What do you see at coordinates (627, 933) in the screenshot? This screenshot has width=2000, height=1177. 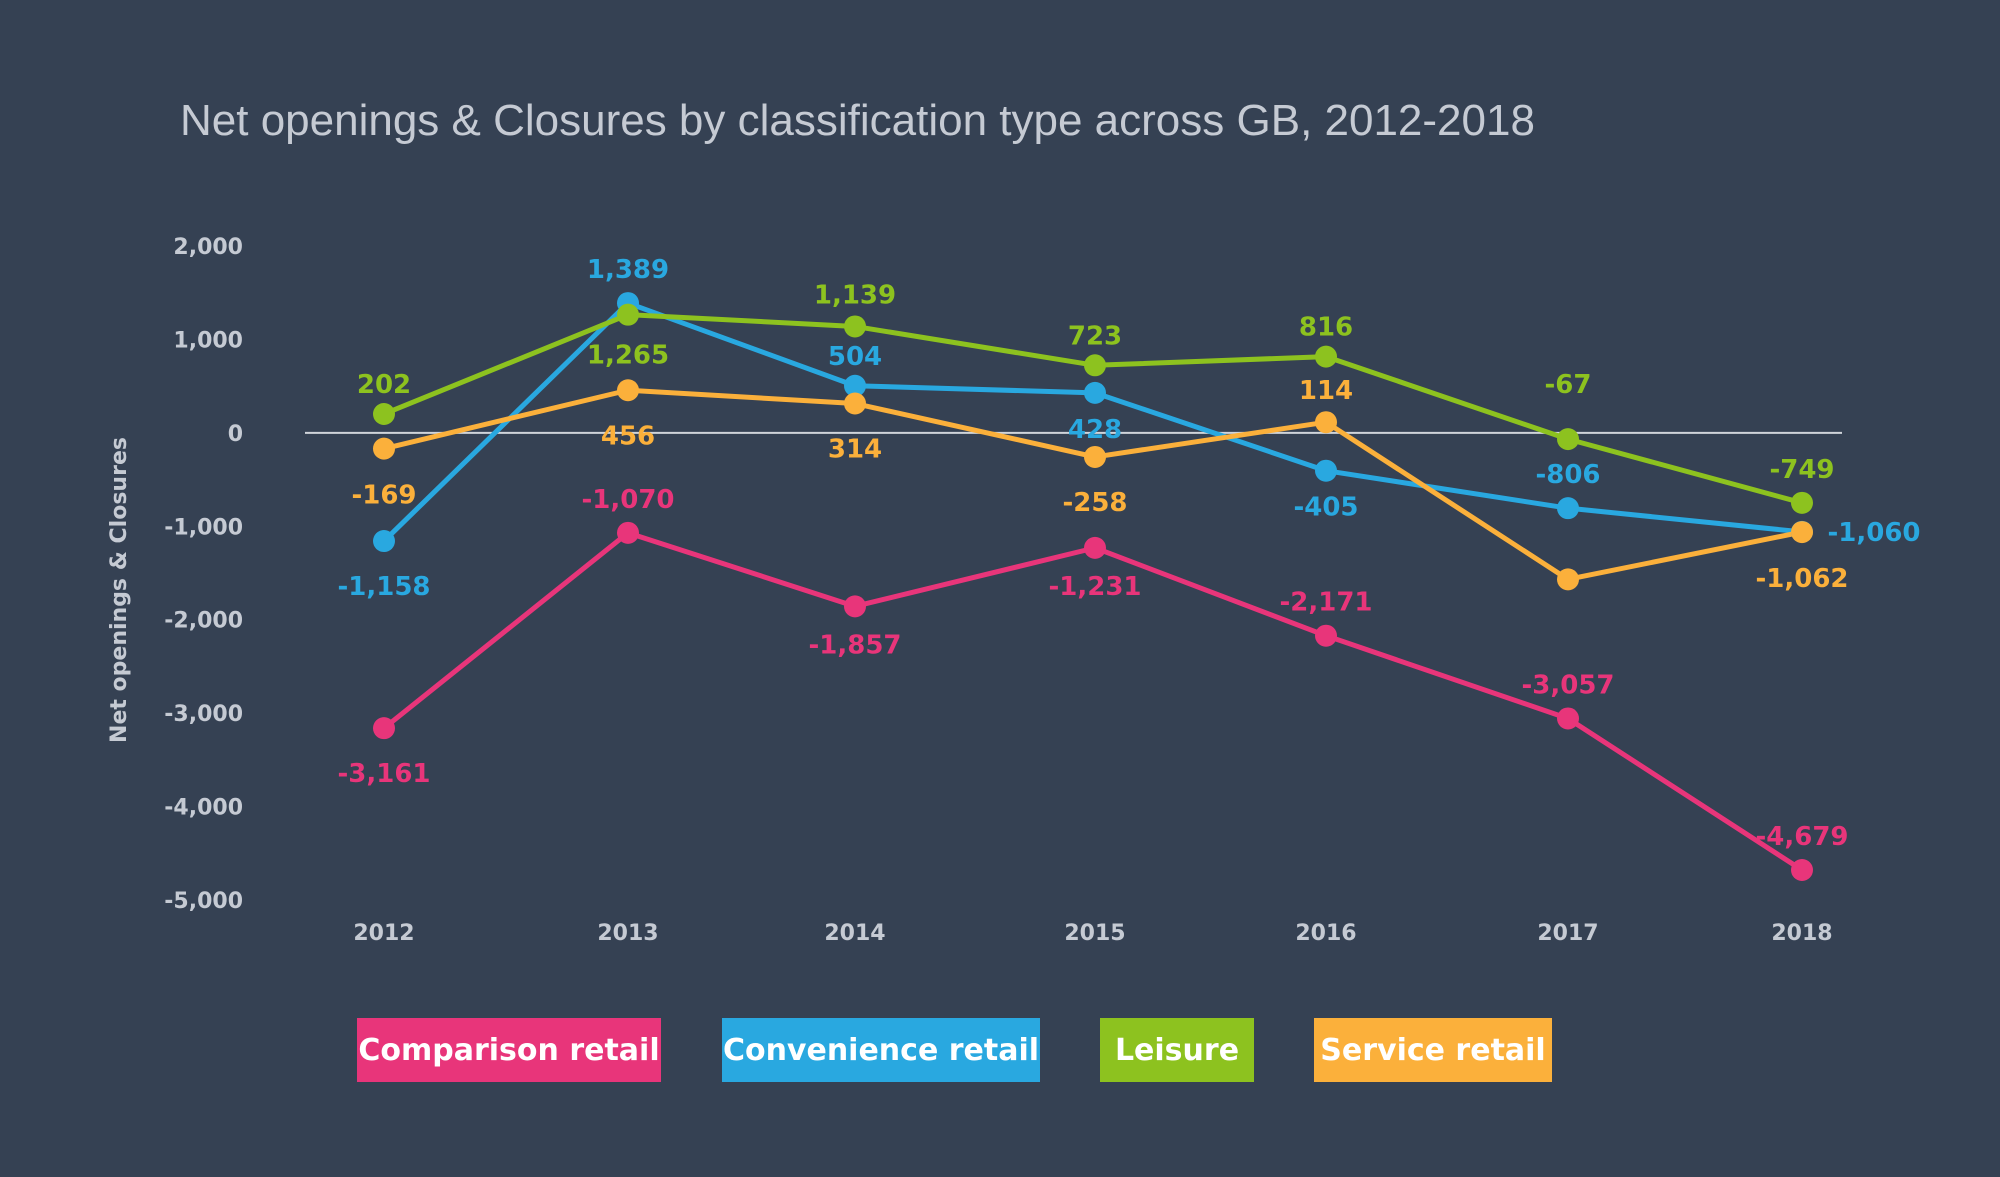 I see `x-tick-label: 2013` at bounding box center [627, 933].